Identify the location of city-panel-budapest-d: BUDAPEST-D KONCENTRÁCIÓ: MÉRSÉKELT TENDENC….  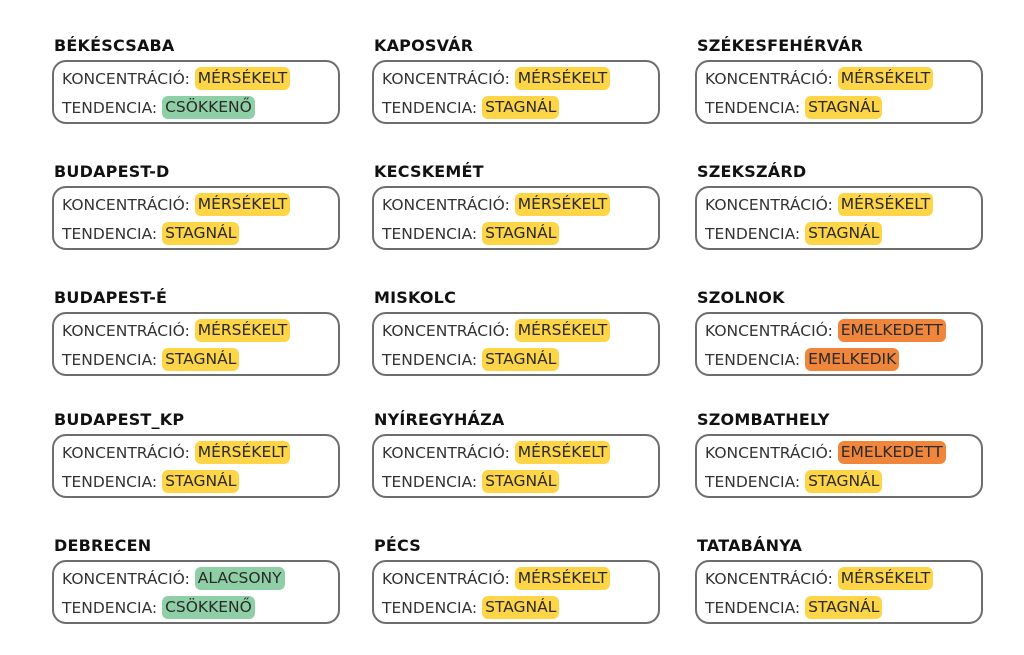
(202, 206).